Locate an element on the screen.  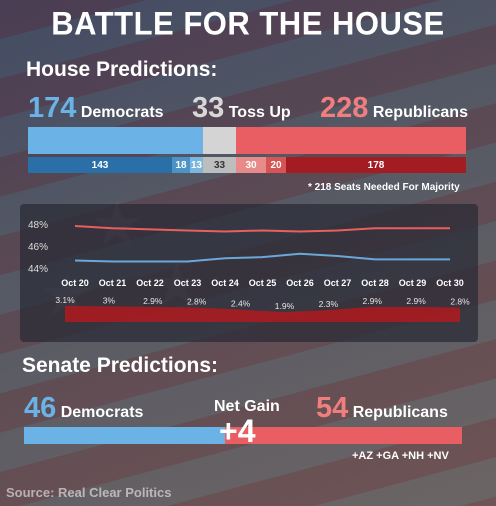
spread-label: 2.4% is located at coordinates (241, 304).